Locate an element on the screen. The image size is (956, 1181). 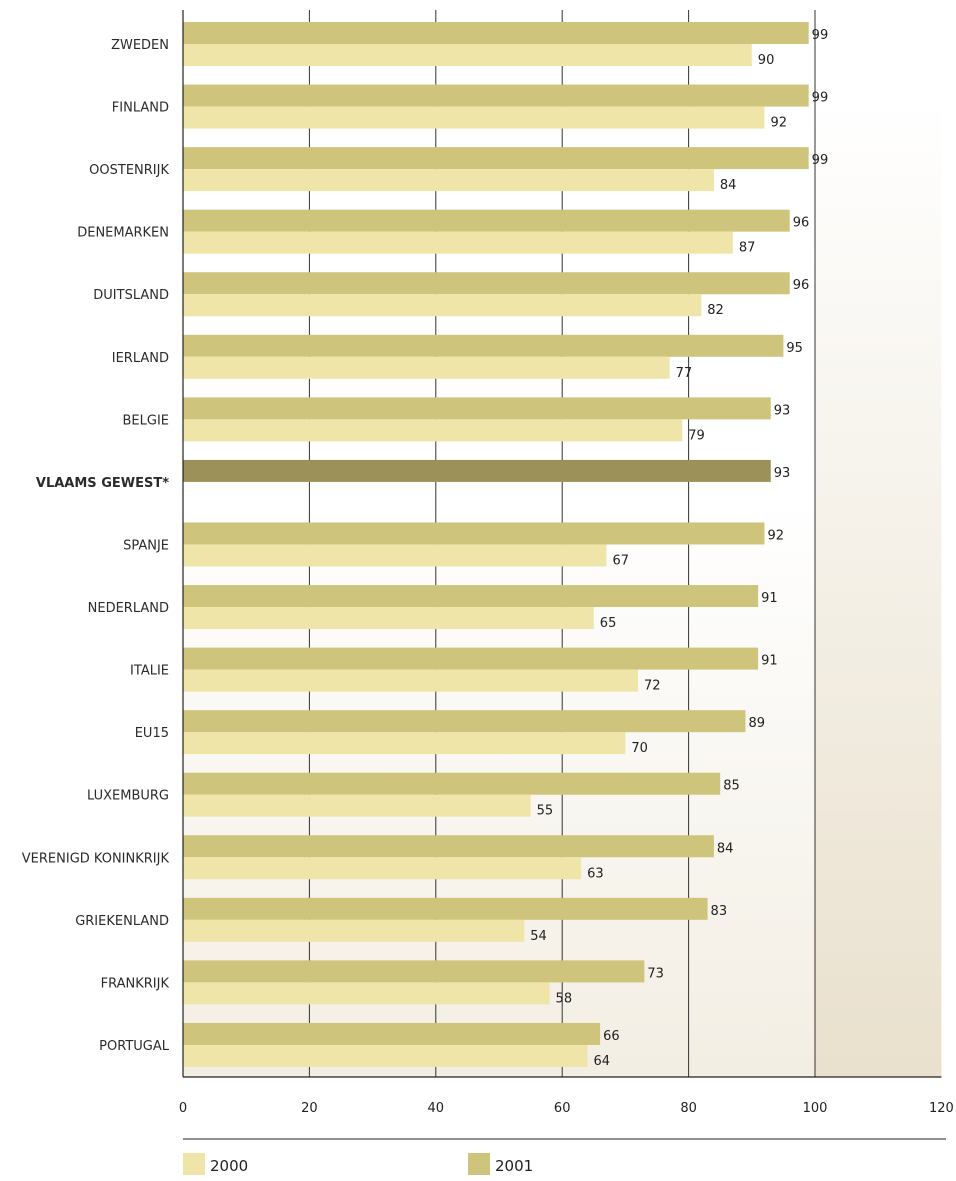
legend-swatch-2000 is located at coordinates (194, 1164).